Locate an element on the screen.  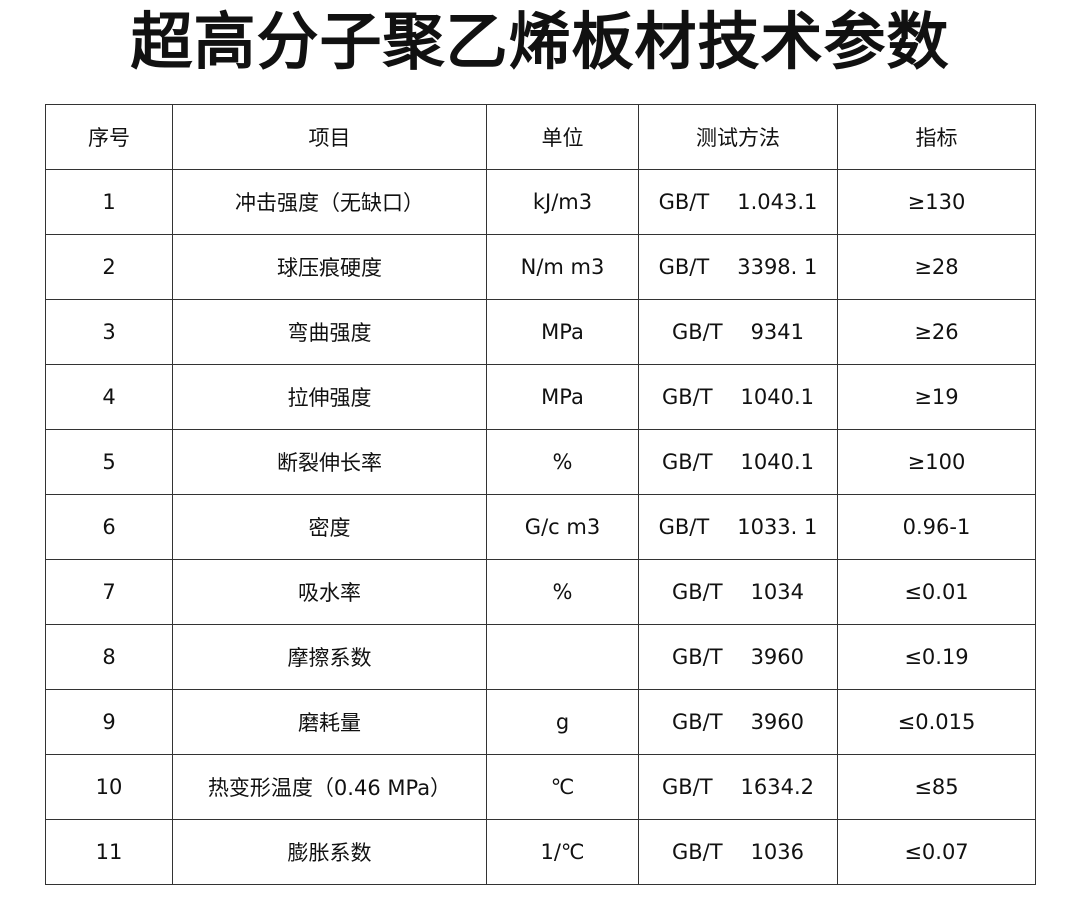
cell-unit: N/m m3 is located at coordinates (562, 267).